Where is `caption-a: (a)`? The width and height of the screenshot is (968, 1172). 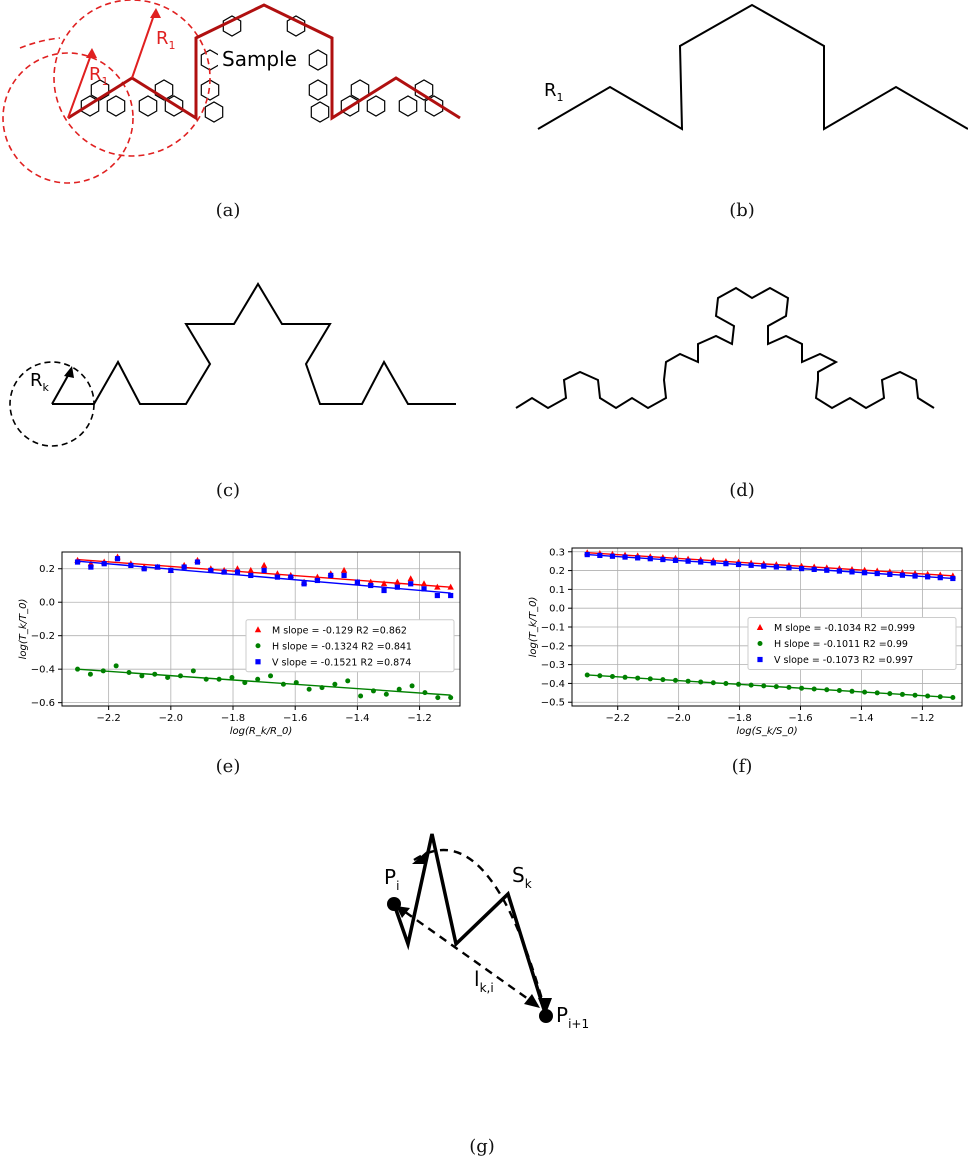
caption-a: (a) is located at coordinates (228, 210).